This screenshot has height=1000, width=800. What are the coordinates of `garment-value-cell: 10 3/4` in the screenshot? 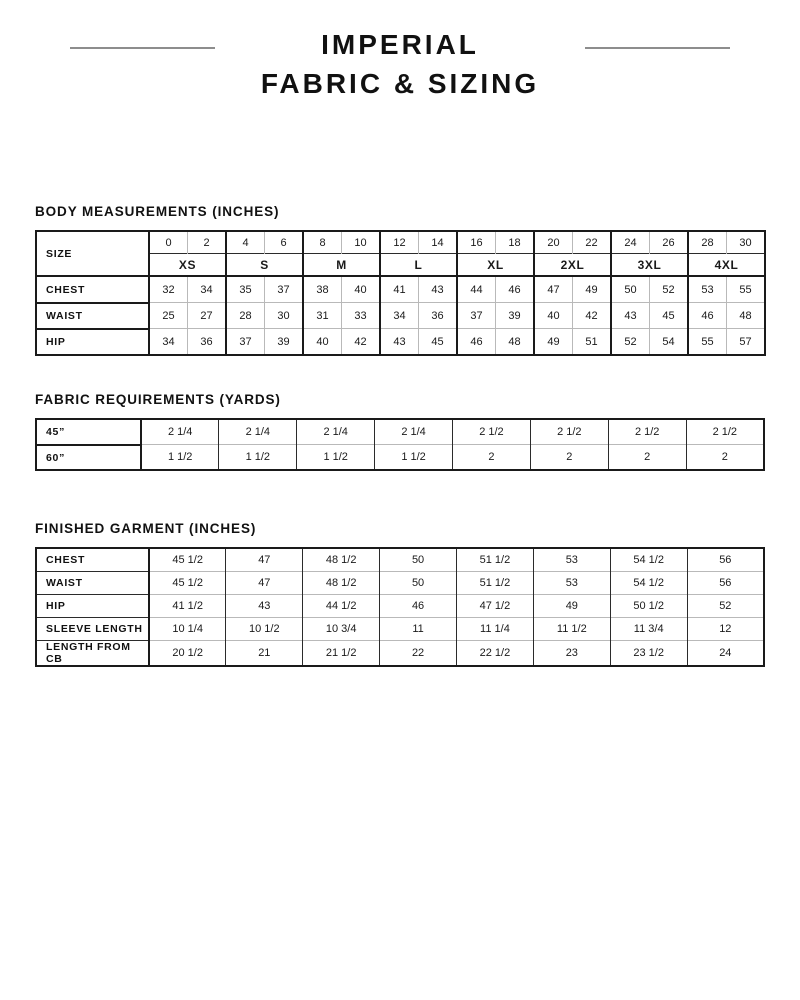 It's located at (341, 629).